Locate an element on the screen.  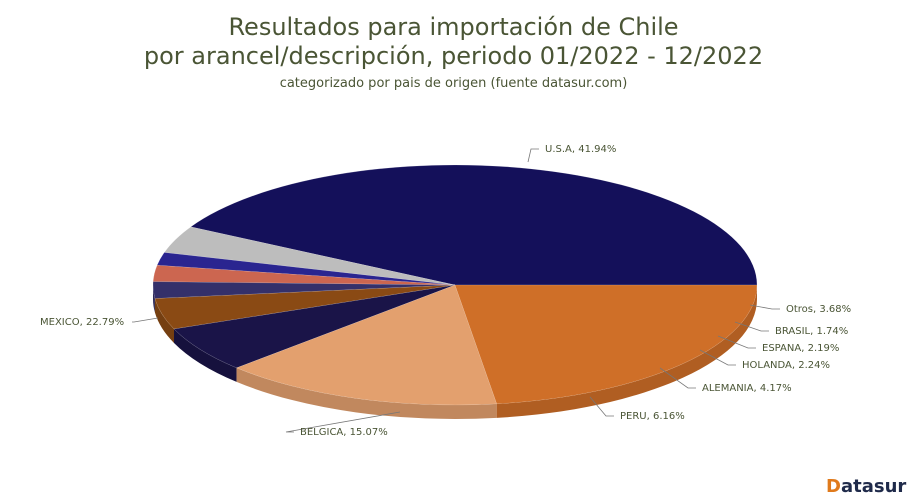
slice-label: U.S.A, 41.94% is located at coordinates (580, 149).